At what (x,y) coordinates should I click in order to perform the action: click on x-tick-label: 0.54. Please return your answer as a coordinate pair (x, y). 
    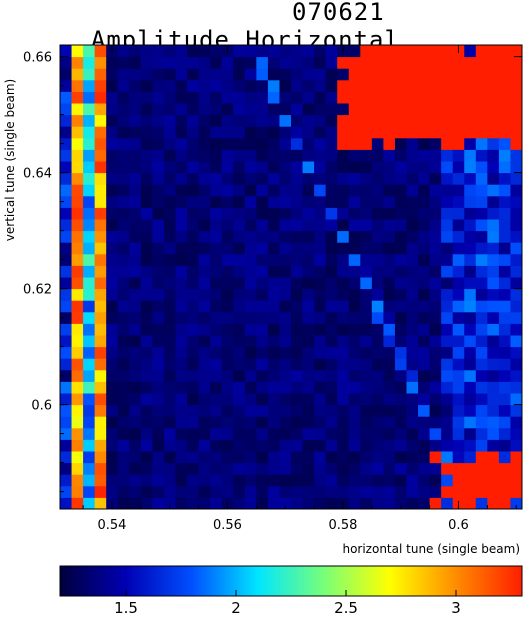
    Looking at the image, I should click on (111, 525).